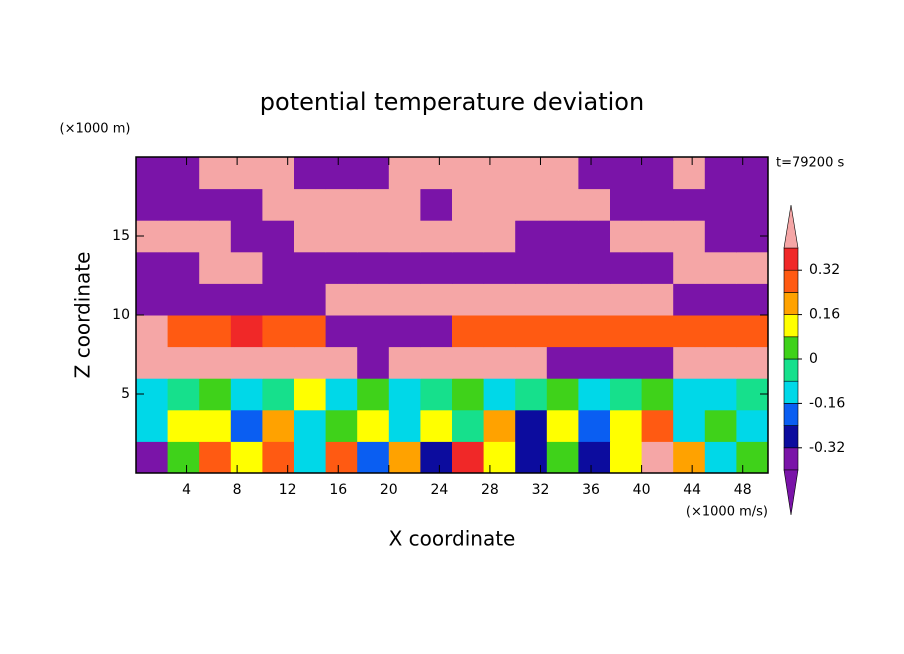 The image size is (904, 654). Describe the element at coordinates (389, 490) in the screenshot. I see `x-tick-label: 20` at that location.